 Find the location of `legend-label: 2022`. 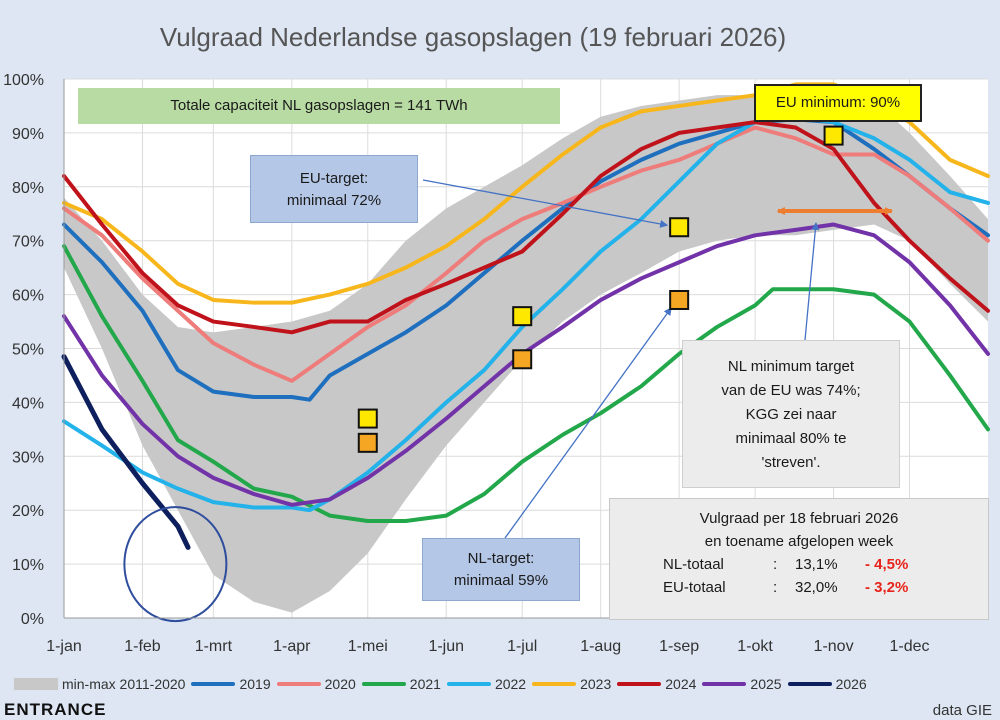

legend-label: 2022 is located at coordinates (510, 684).